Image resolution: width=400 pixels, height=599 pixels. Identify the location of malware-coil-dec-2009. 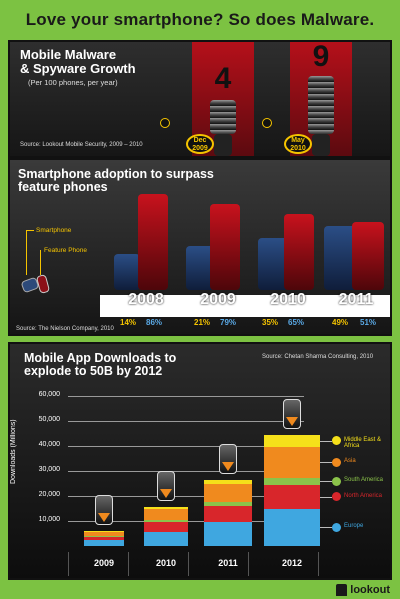
(223, 117).